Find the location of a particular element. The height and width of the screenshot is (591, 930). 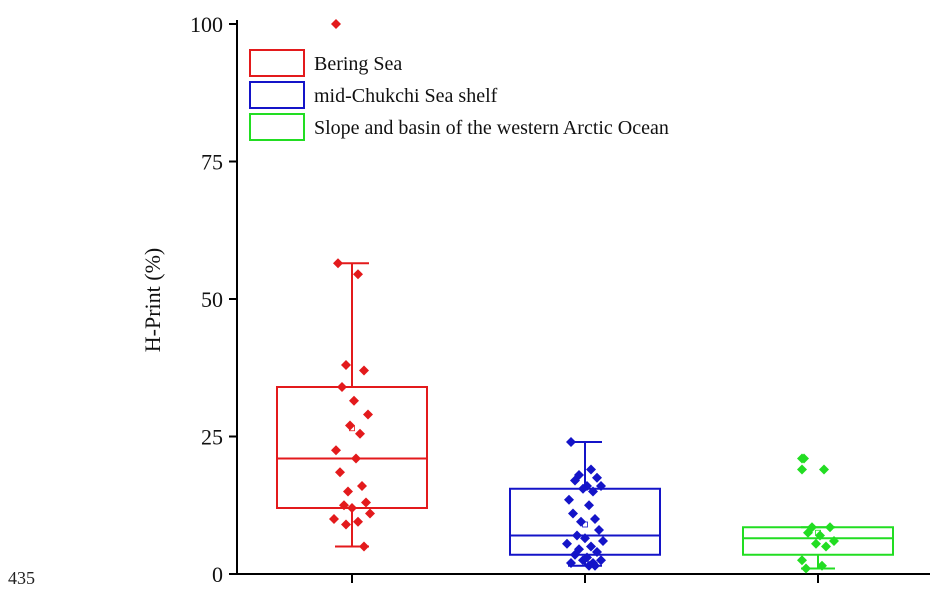

legend-label: mid-Chukchi Sea shelf is located at coordinates (406, 96).